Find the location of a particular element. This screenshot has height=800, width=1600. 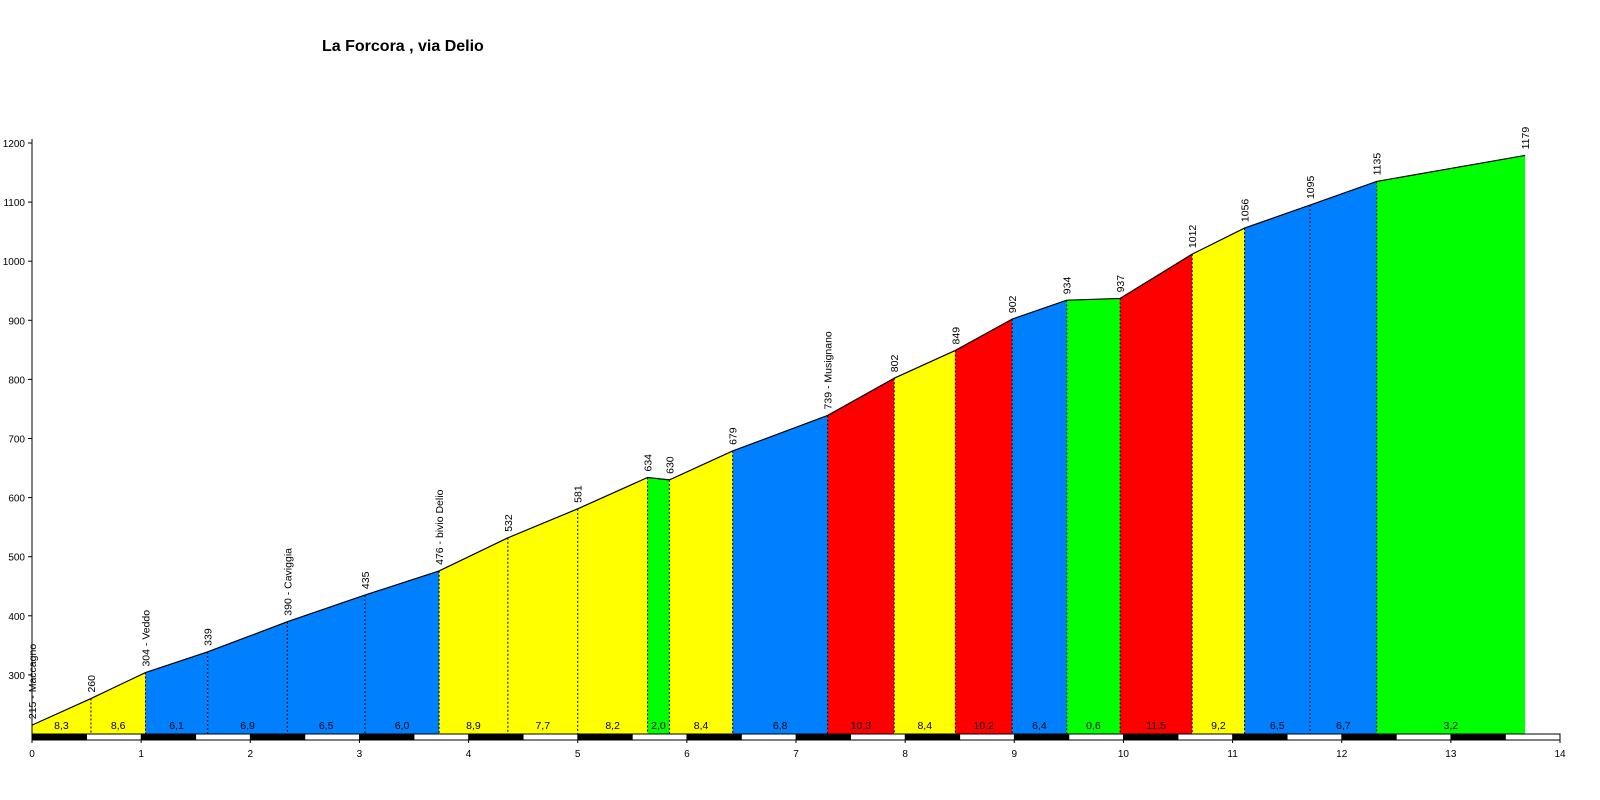

elevation-label: 304 - Veddo is located at coordinates (147, 638).